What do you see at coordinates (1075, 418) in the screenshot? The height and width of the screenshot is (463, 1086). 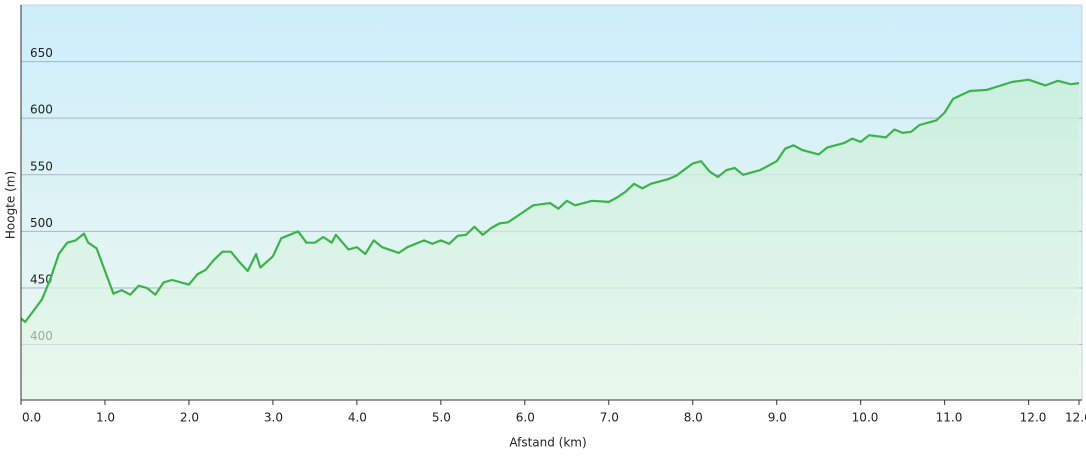 I see `x-tick-label: 12.6` at bounding box center [1075, 418].